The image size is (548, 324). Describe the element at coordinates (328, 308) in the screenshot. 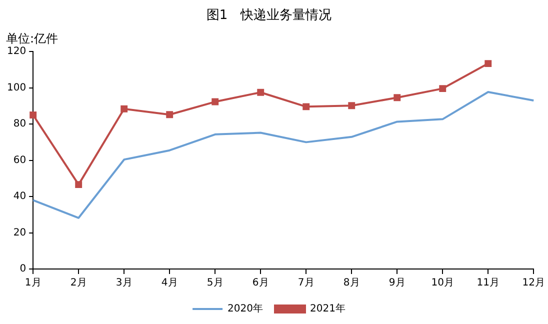

I see `legend-label: 2021年` at that location.